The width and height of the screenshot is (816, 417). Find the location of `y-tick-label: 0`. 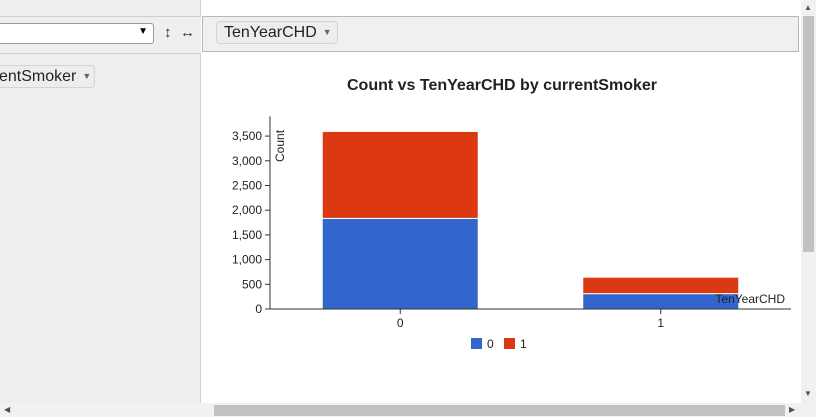

y-tick-label: 0 is located at coordinates (258, 309).